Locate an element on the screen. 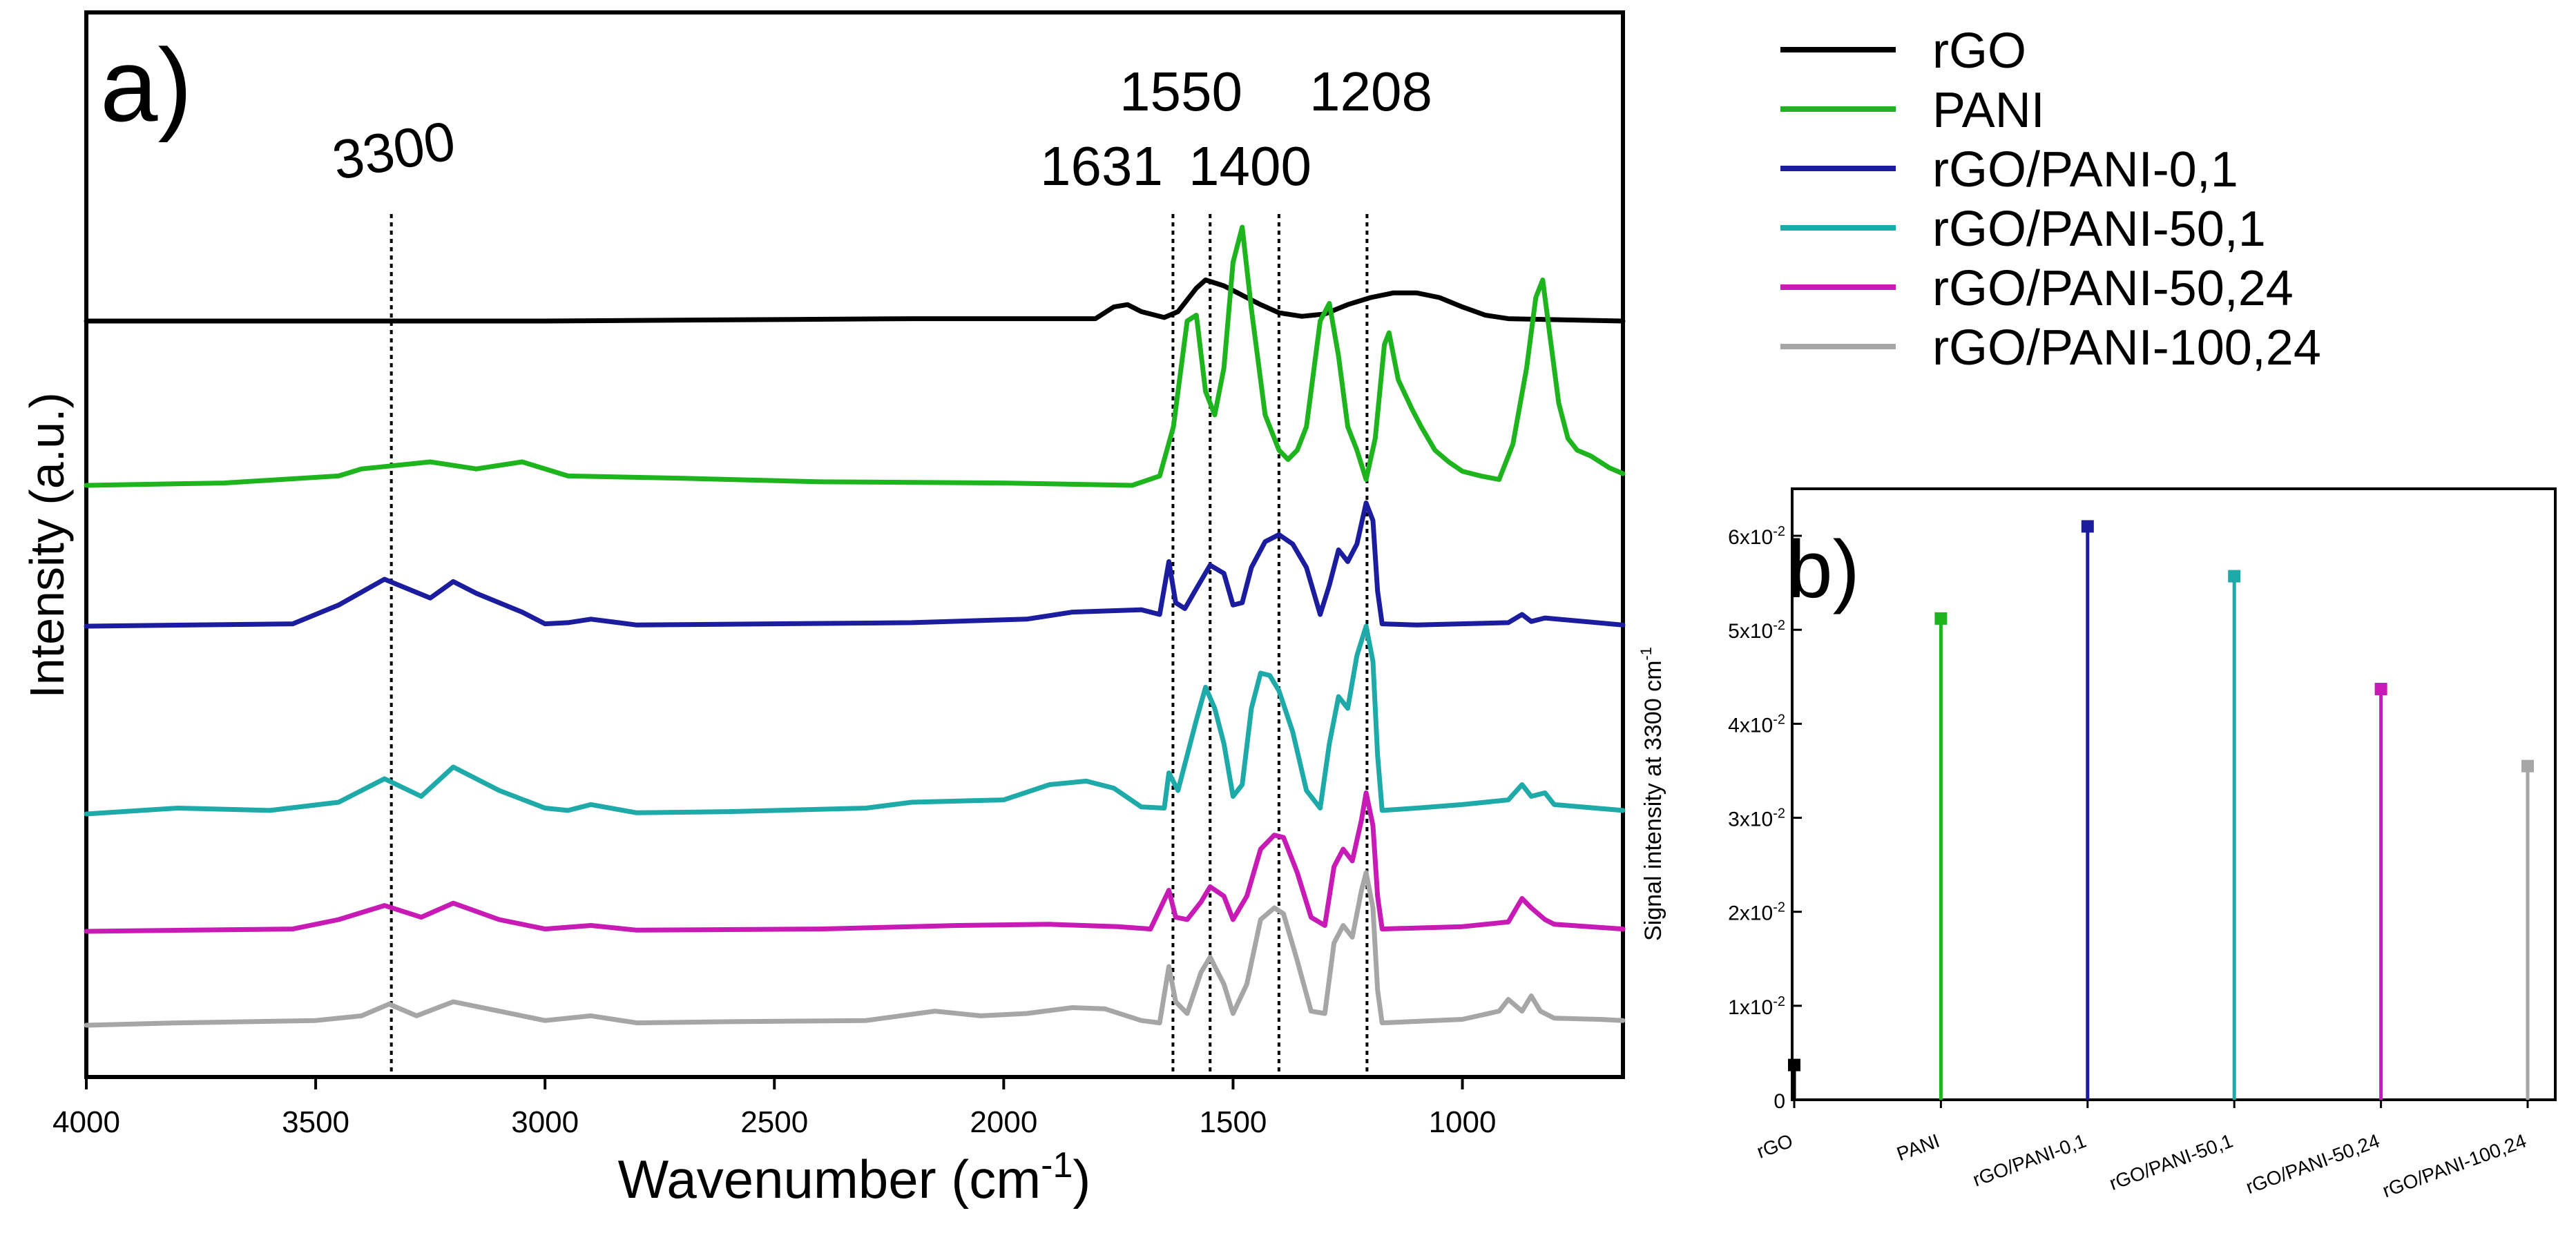  x-tick-label: rGO/PANI-0,1 is located at coordinates (2029, 1160).